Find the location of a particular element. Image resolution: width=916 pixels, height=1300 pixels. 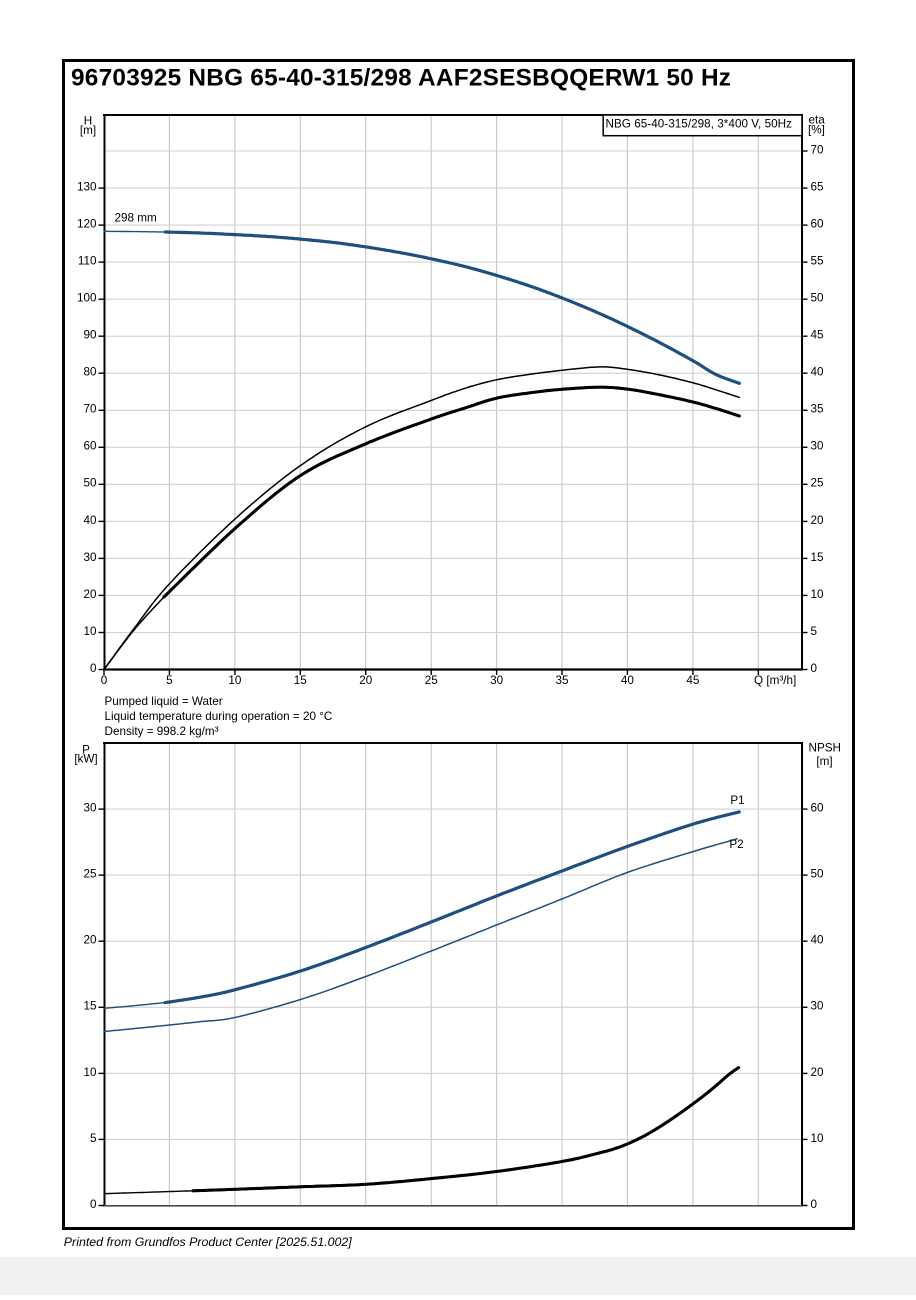

svg-text: 100 is located at coordinates (87, 298).